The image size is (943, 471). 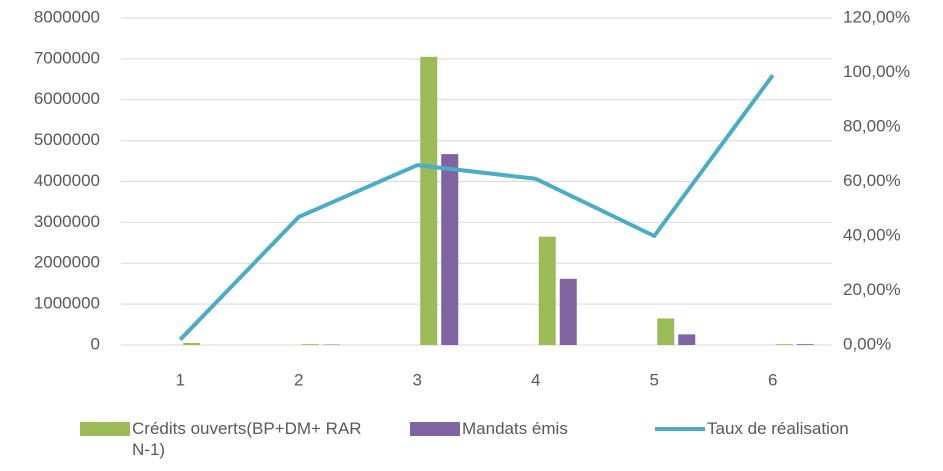 I want to click on legend-label: Taux de réalisation, so click(x=778, y=428).